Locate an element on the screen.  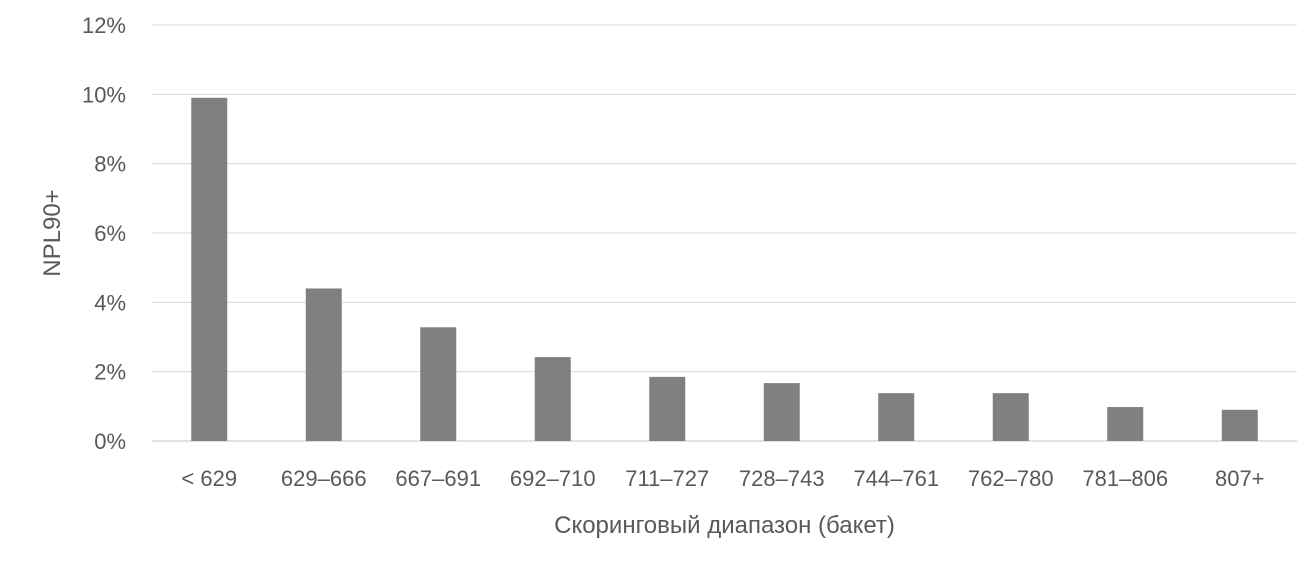
x-tick-label: 667–691 is located at coordinates (438, 478).